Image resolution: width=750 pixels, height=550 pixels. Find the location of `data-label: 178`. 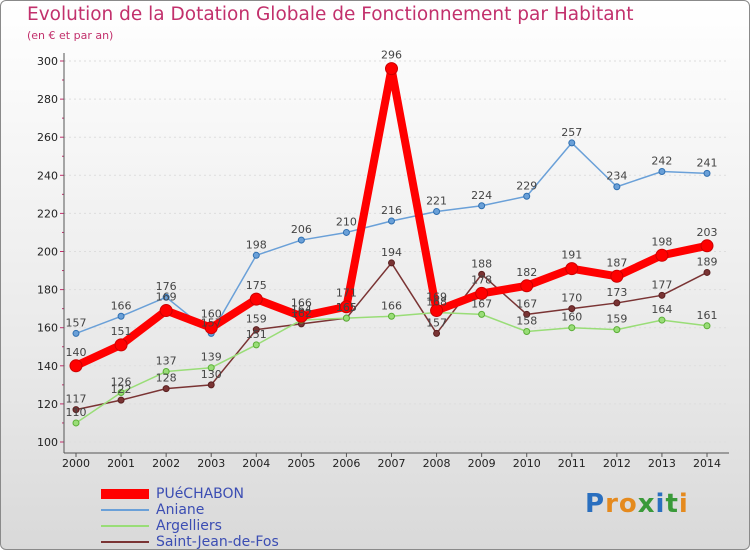

data-label: 178 is located at coordinates (481, 279).